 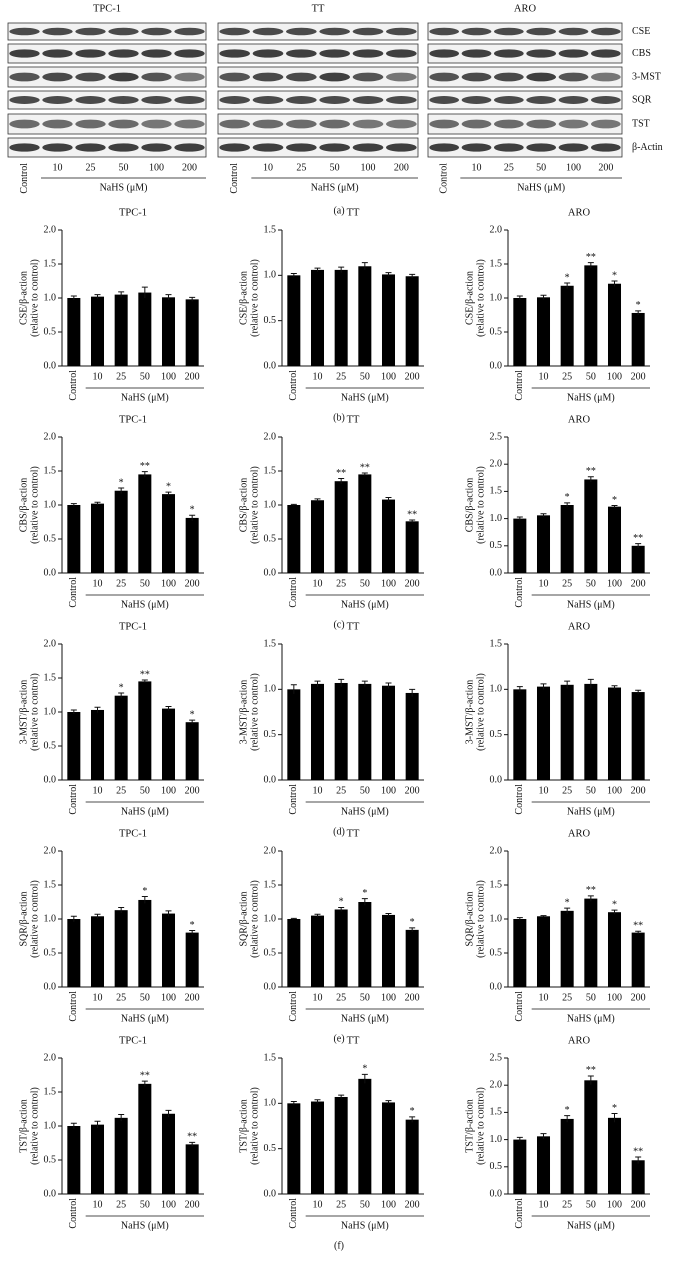 I want to click on y-axis-label: 3-MST/β-action, so click(x=243, y=712).